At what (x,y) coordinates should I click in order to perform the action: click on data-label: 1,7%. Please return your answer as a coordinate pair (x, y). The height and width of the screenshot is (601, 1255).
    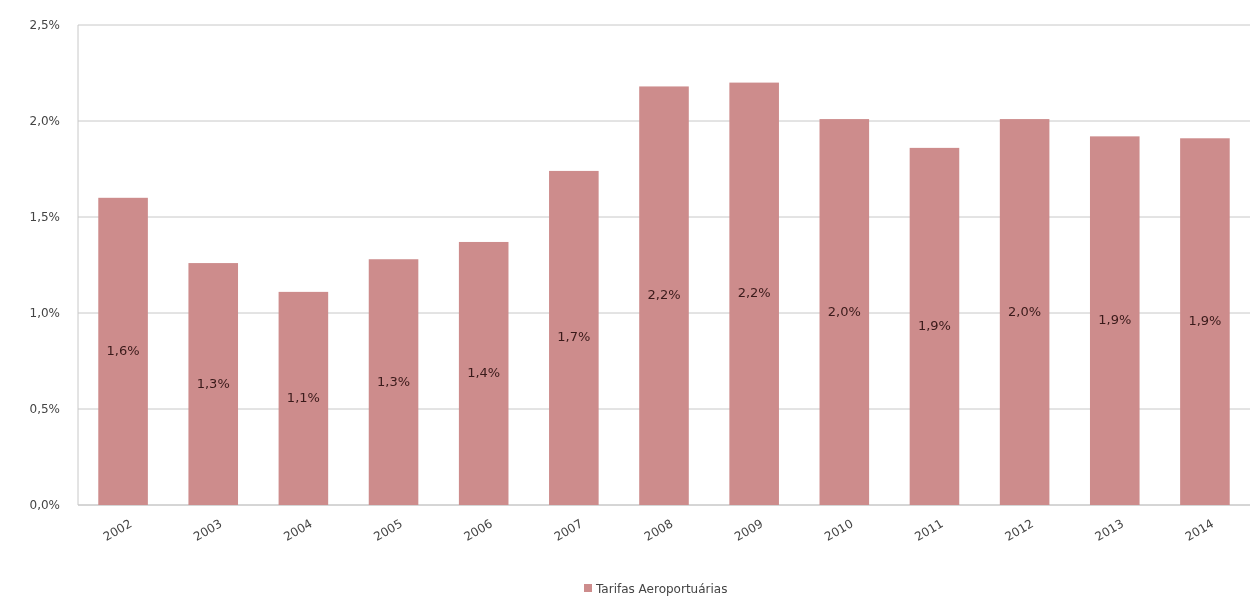
    Looking at the image, I should click on (574, 337).